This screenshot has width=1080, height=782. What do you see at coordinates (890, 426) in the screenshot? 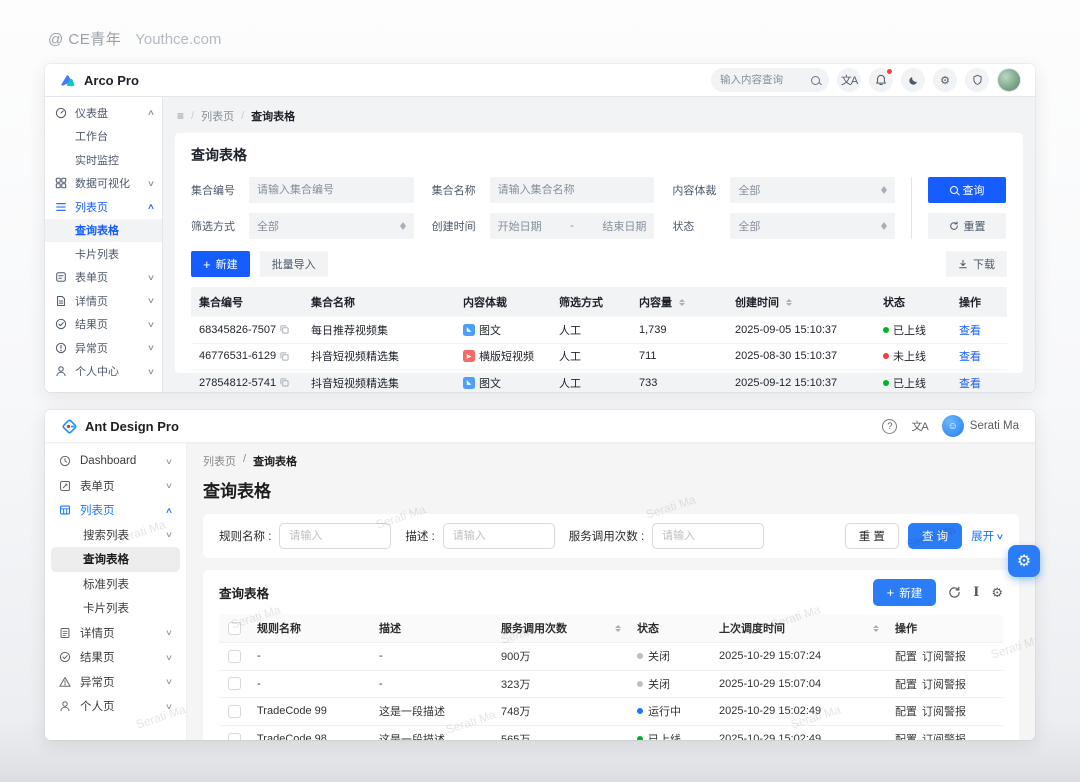
I see `help-icon: ?` at bounding box center [890, 426].